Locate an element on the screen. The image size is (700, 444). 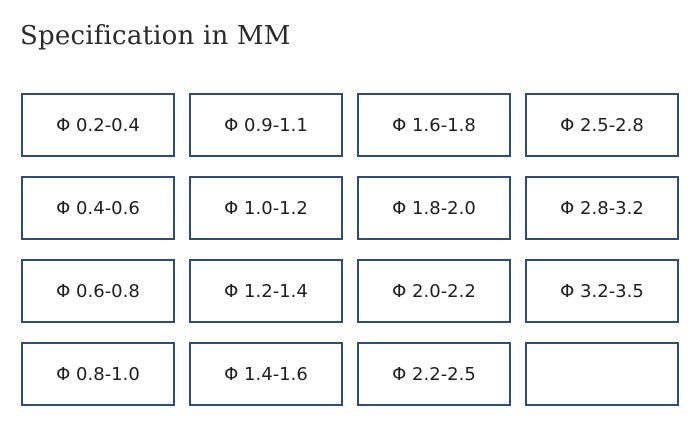
spec-option-3-2: Φ 2.2-2.5 is located at coordinates (434, 374).